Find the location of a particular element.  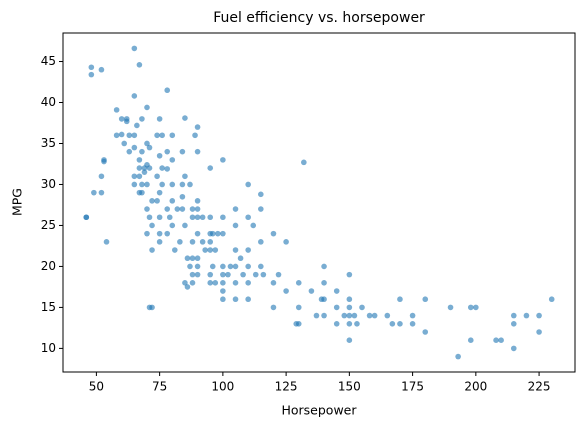

x-tick-label: 150 is located at coordinates (349, 387).